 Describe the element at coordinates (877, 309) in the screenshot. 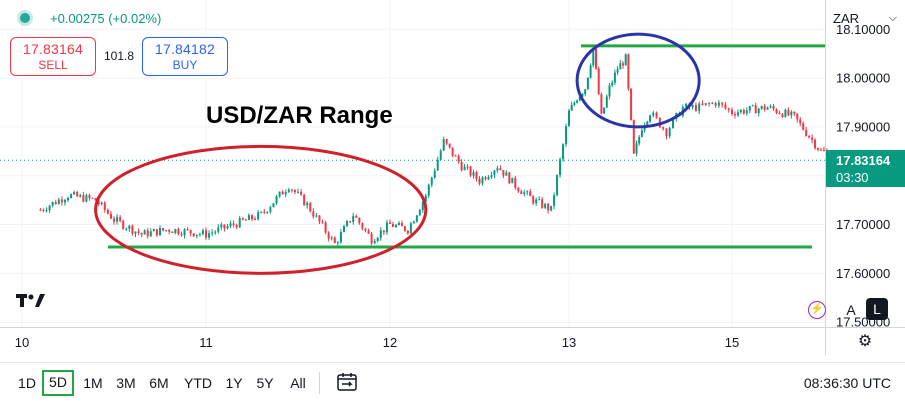

I see `log-scale-button: L` at that location.